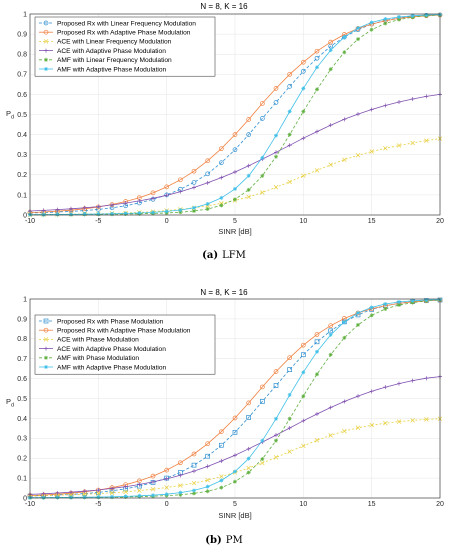  Describe the element at coordinates (114, 60) in the screenshot. I see `legend-entry: AMF with Linear Frequency Modulation` at that location.